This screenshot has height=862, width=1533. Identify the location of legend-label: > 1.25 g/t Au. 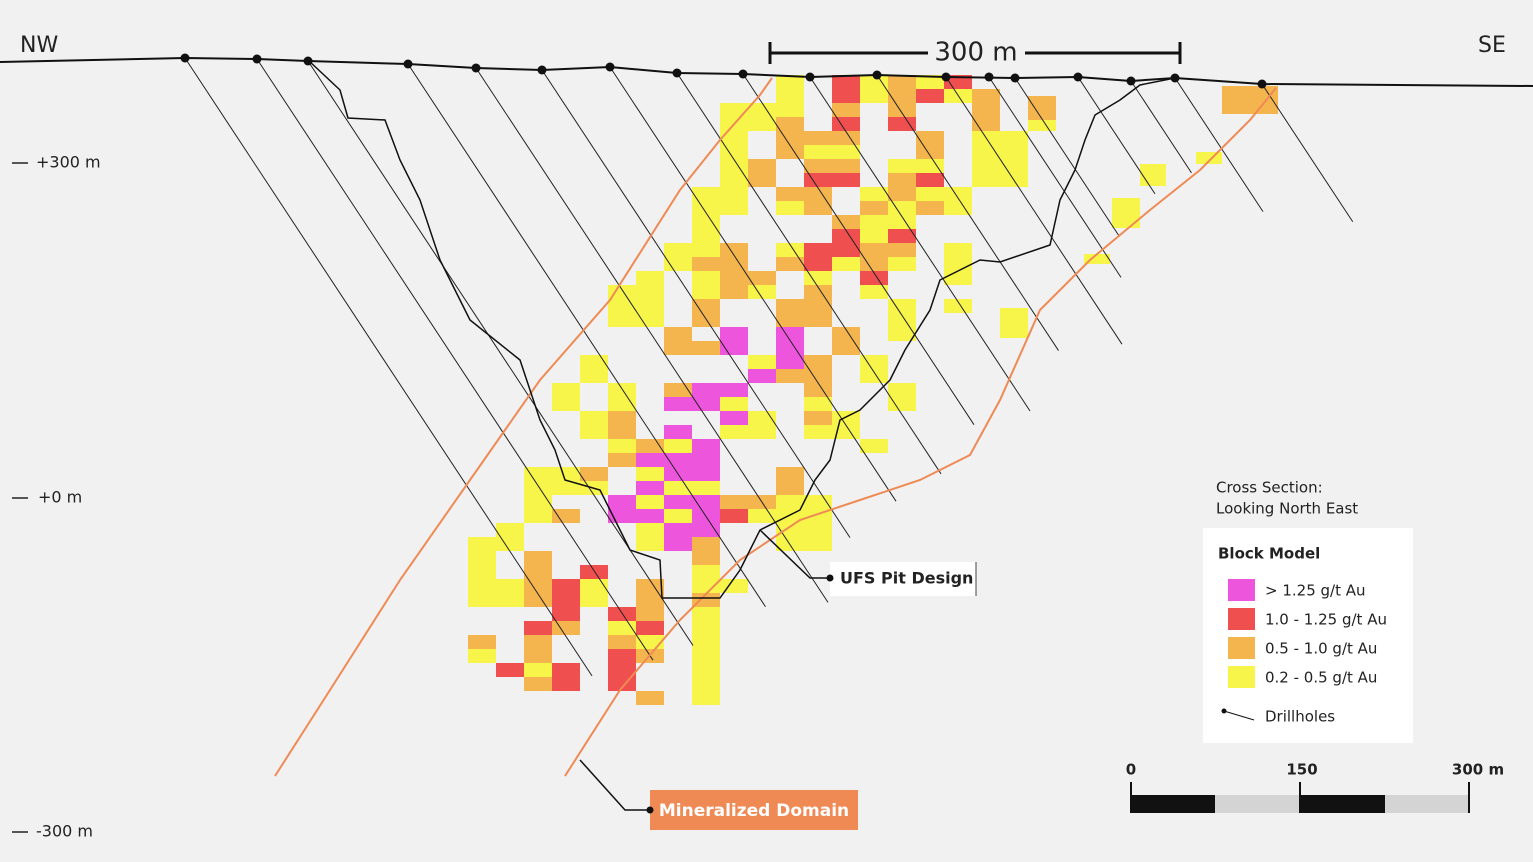
(1315, 591).